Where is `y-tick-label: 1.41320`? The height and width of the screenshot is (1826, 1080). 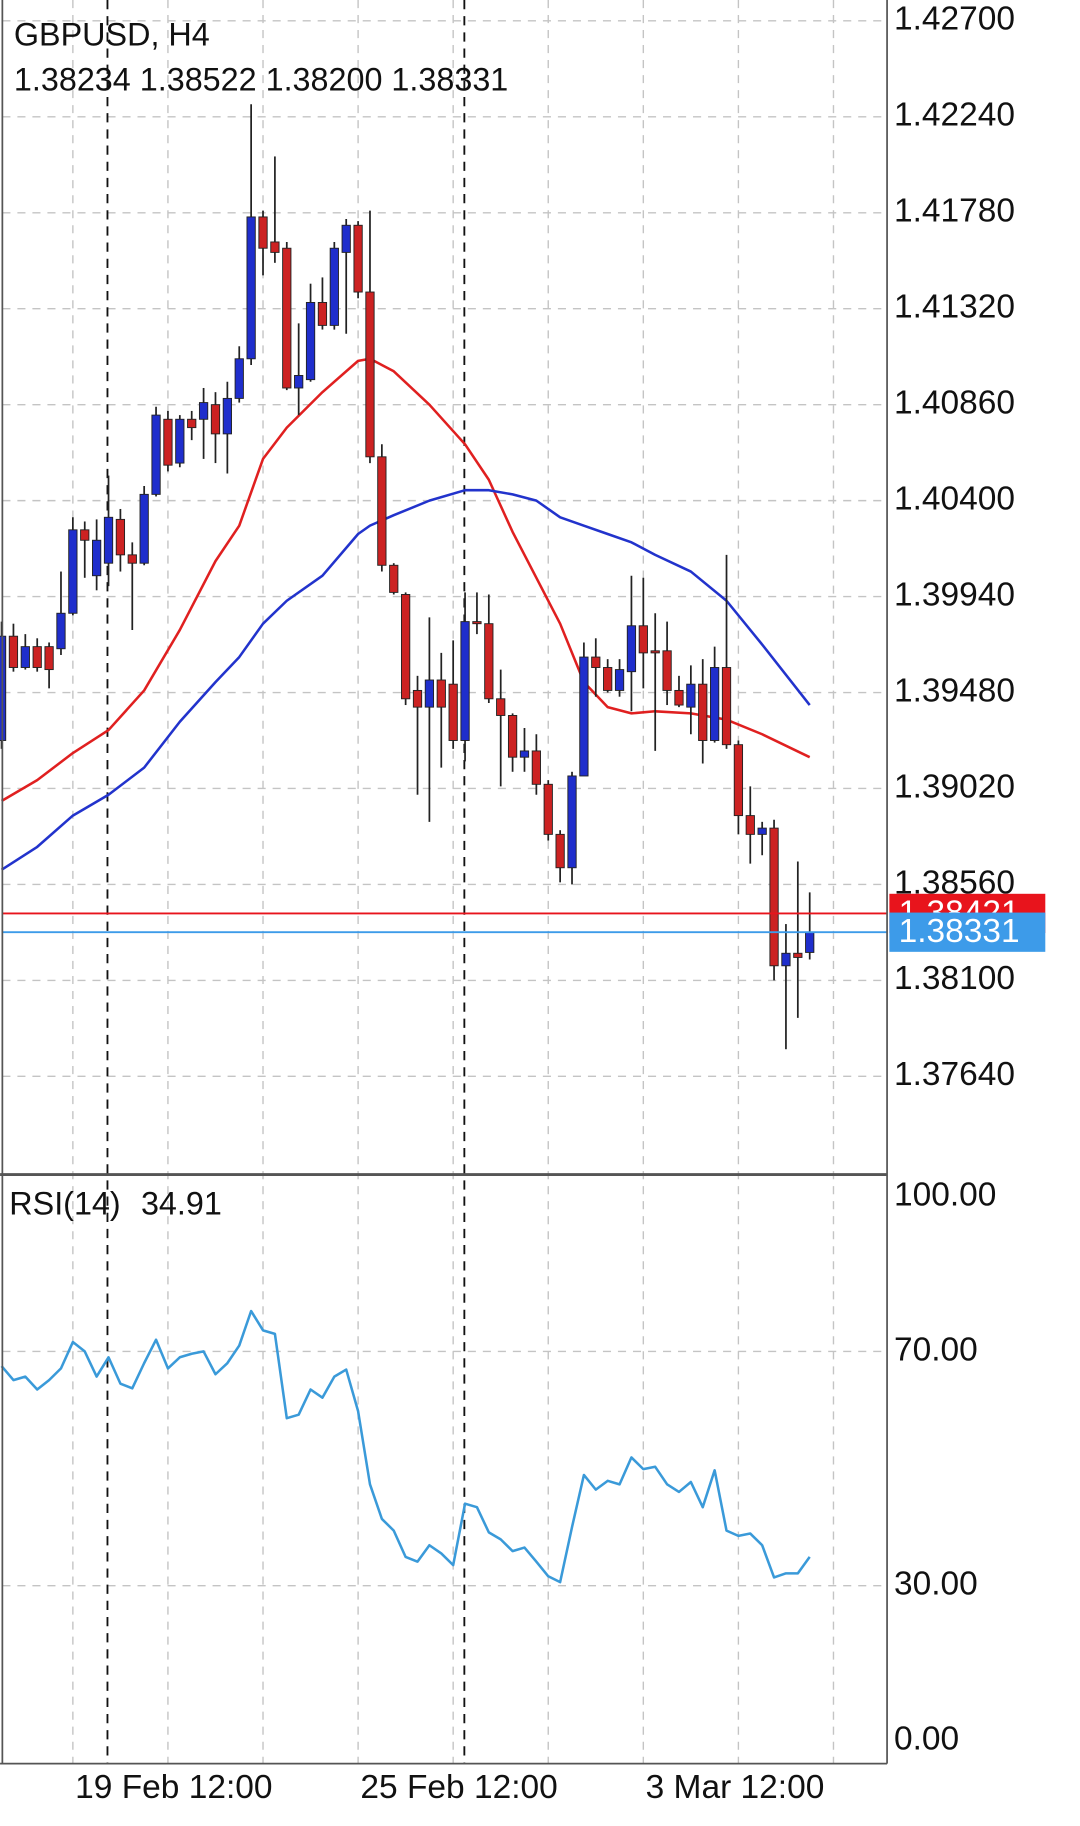 y-tick-label: 1.41320 is located at coordinates (954, 307).